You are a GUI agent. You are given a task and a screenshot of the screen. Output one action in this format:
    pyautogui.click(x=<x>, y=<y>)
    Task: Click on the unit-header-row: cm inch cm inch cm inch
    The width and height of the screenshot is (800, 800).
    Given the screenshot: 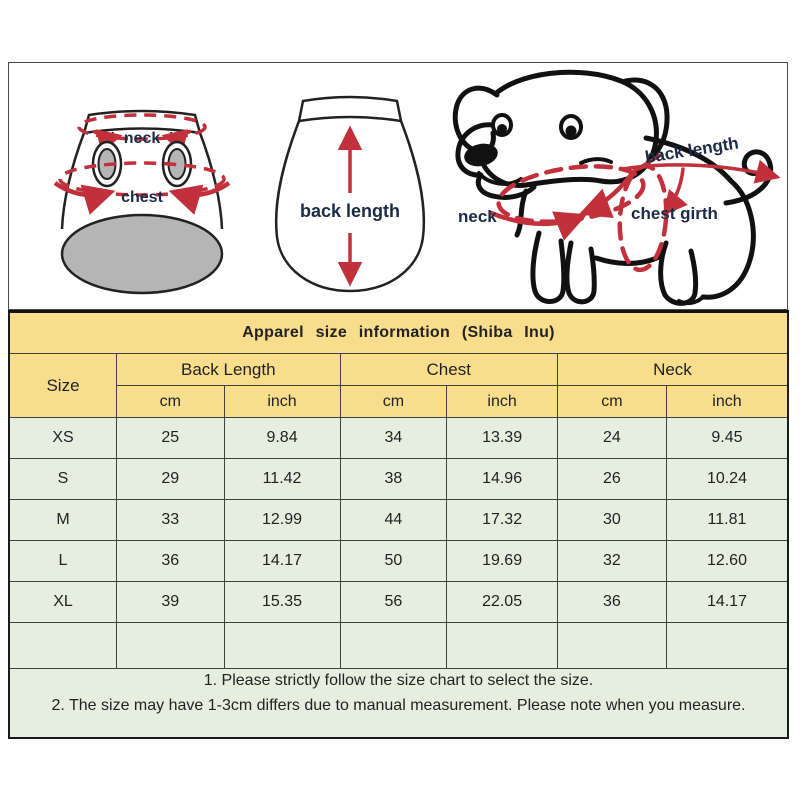 What is the action you would take?
    pyautogui.click(x=399, y=401)
    